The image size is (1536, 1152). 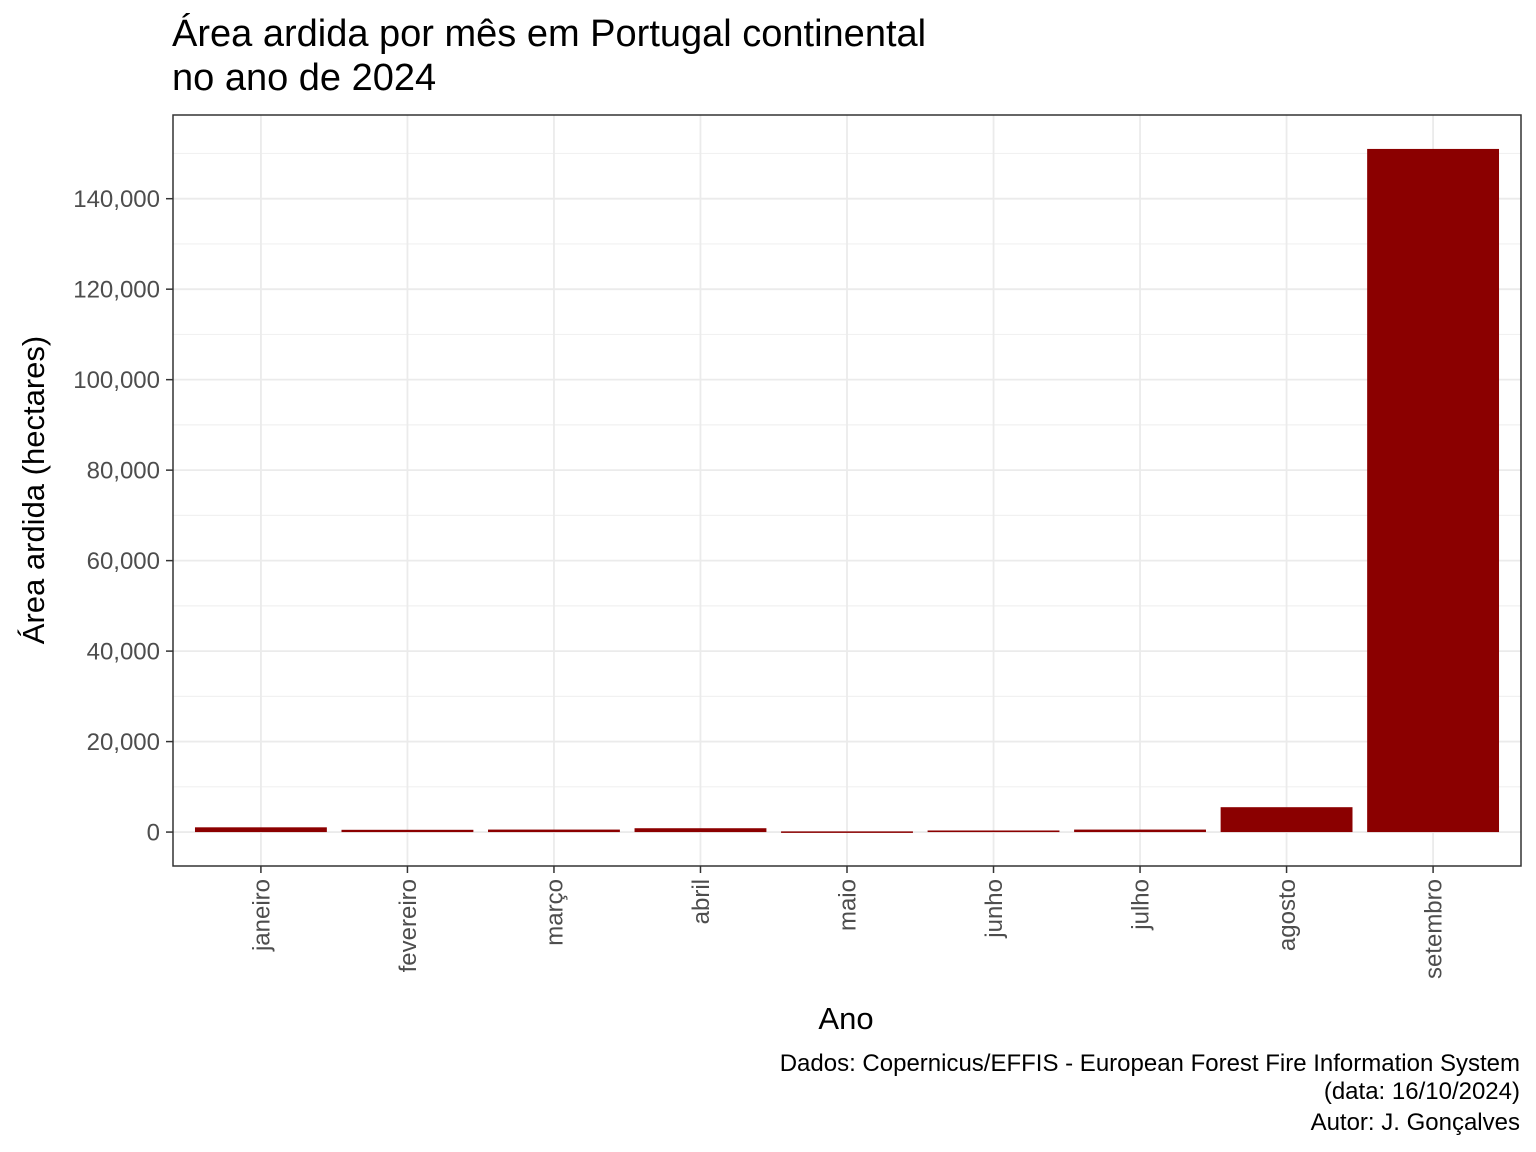 I want to click on x-tick-label-março: março, so click(x=554, y=912).